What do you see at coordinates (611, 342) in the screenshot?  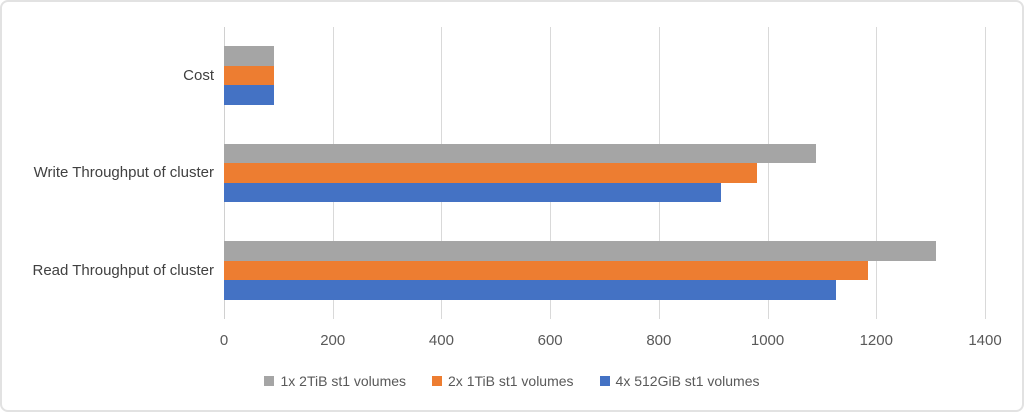 I see `x-axis: 0 200 400 600 800 1000 1200 1400` at bounding box center [611, 342].